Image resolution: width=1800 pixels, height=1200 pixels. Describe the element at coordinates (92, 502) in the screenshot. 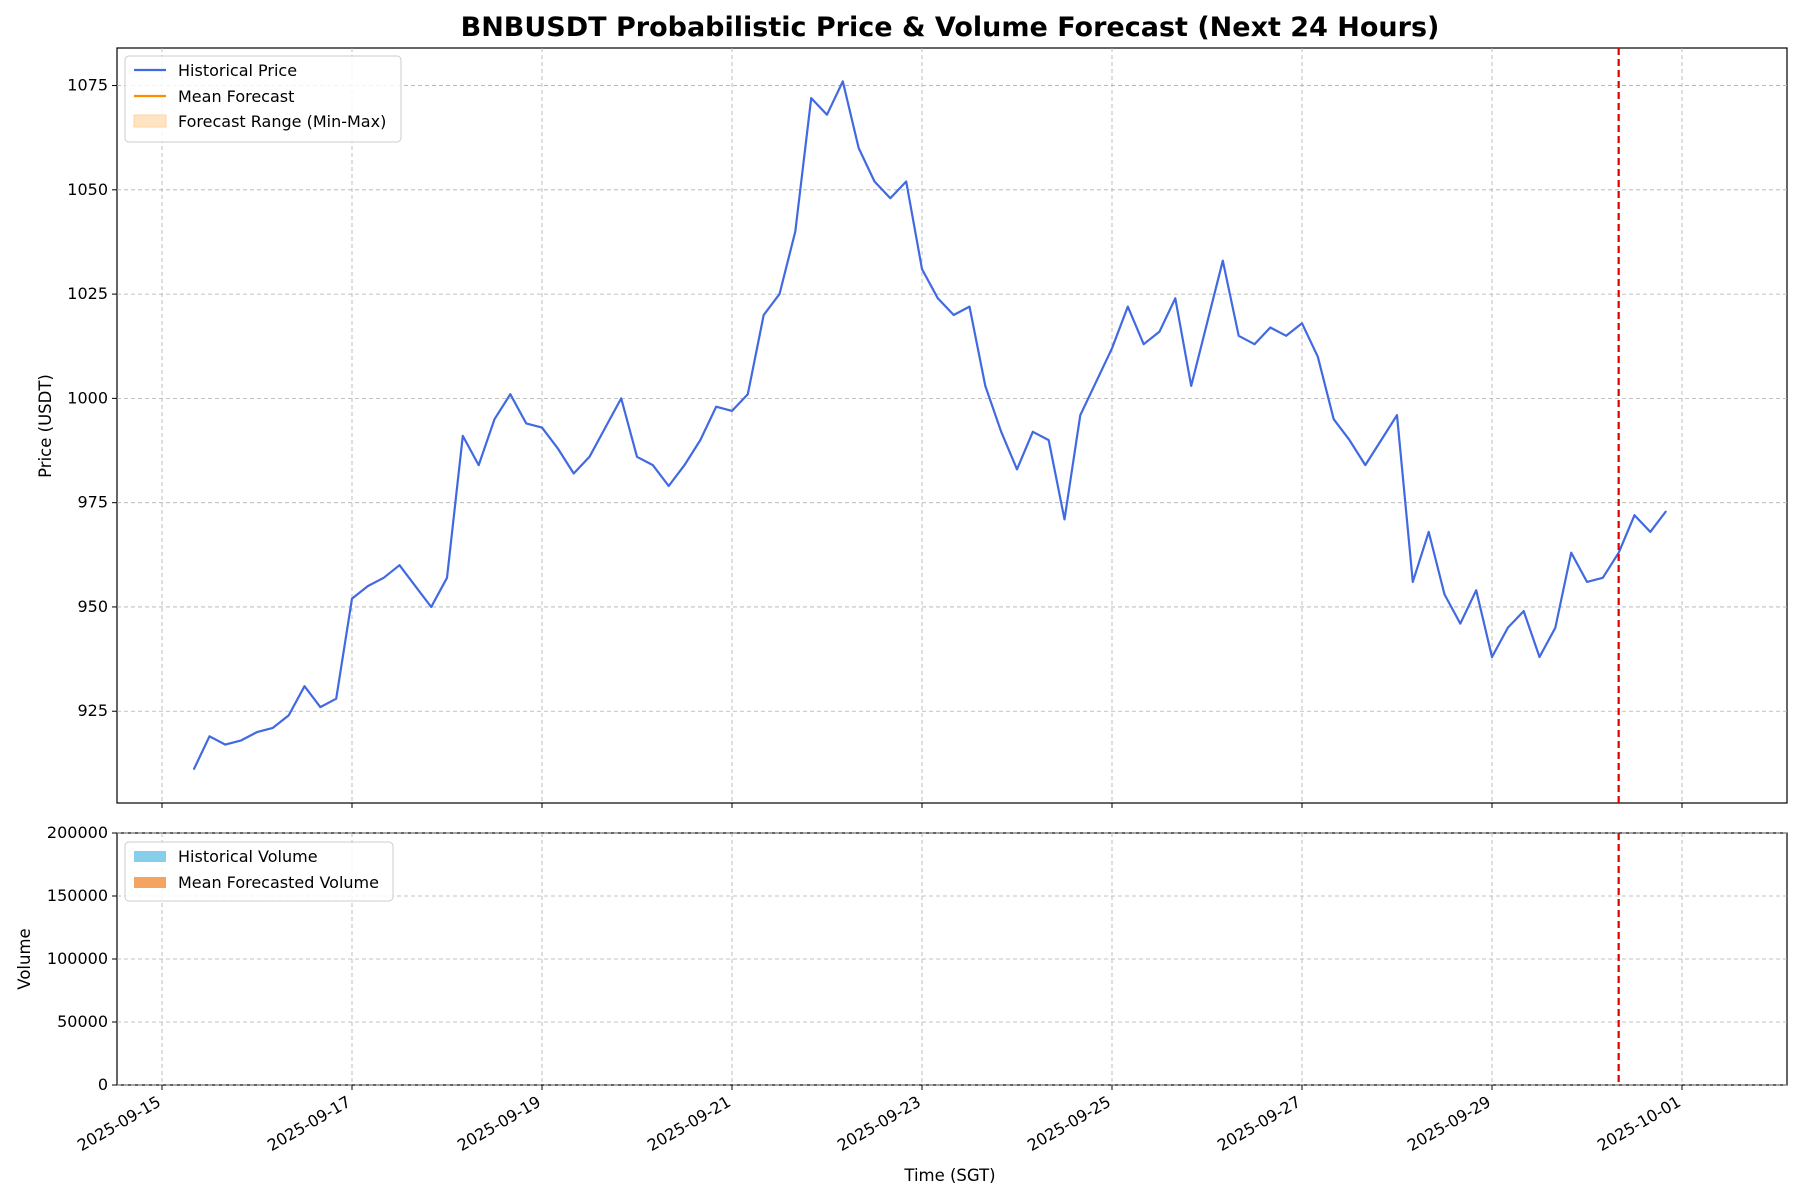

I see `price-y-tick-label: 975` at that location.